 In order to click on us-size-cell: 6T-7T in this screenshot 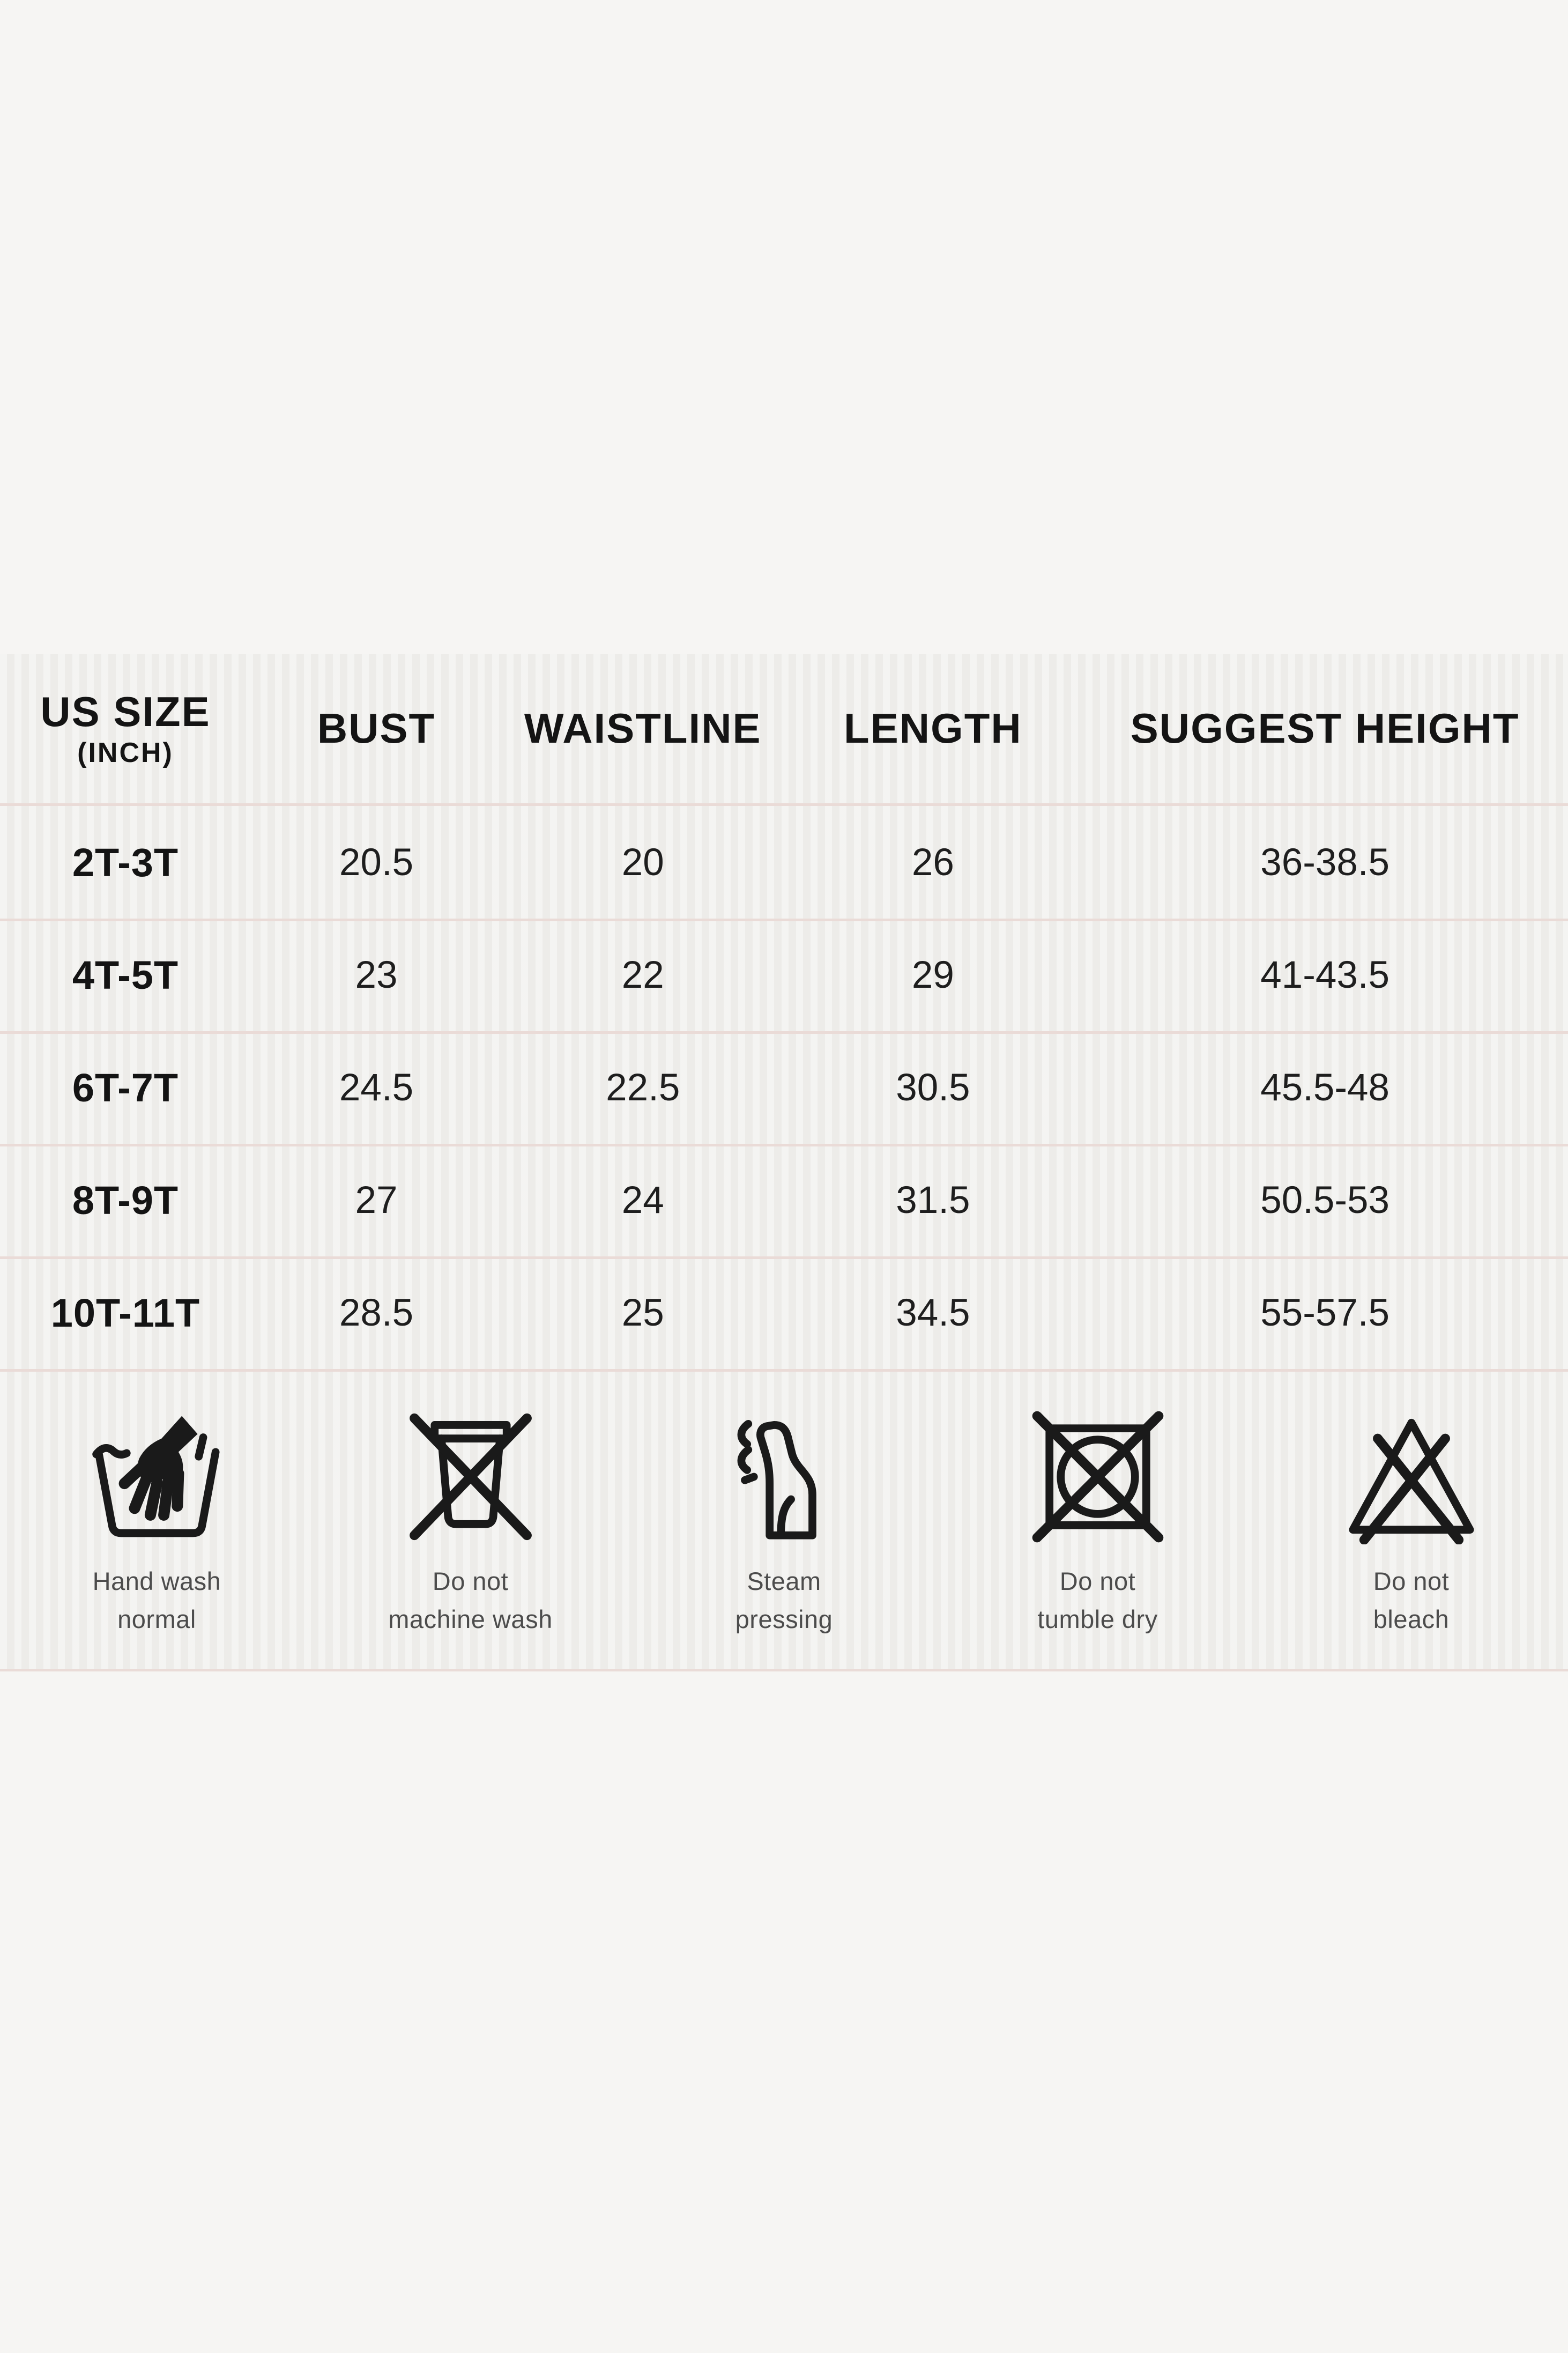, I will do `click(125, 1087)`.